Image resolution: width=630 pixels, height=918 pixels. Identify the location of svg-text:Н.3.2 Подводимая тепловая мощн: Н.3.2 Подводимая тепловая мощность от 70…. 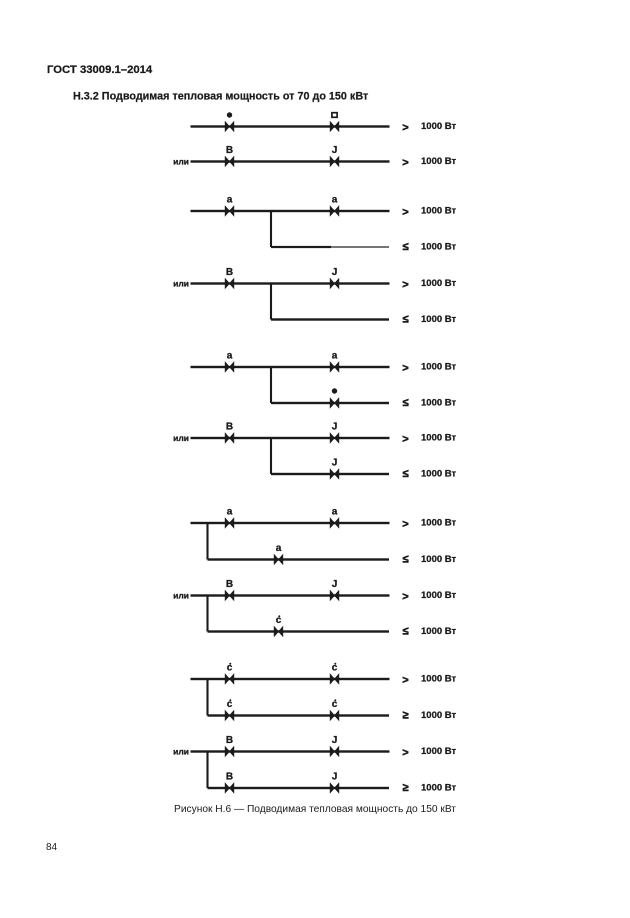
(220, 97).